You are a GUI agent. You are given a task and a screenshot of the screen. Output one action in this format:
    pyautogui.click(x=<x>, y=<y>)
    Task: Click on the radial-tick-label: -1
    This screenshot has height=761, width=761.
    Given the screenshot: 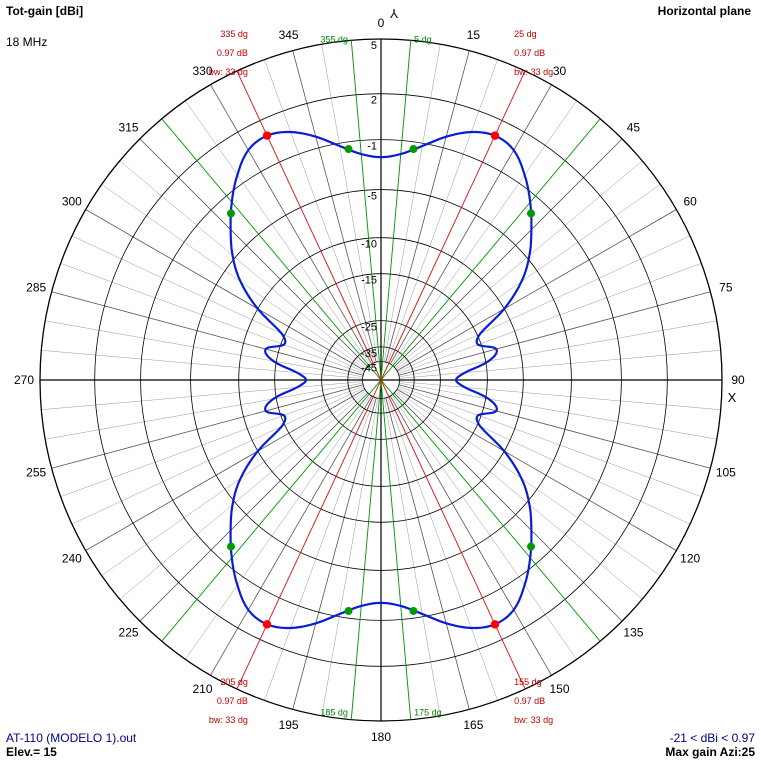 What is the action you would take?
    pyautogui.click(x=372, y=147)
    